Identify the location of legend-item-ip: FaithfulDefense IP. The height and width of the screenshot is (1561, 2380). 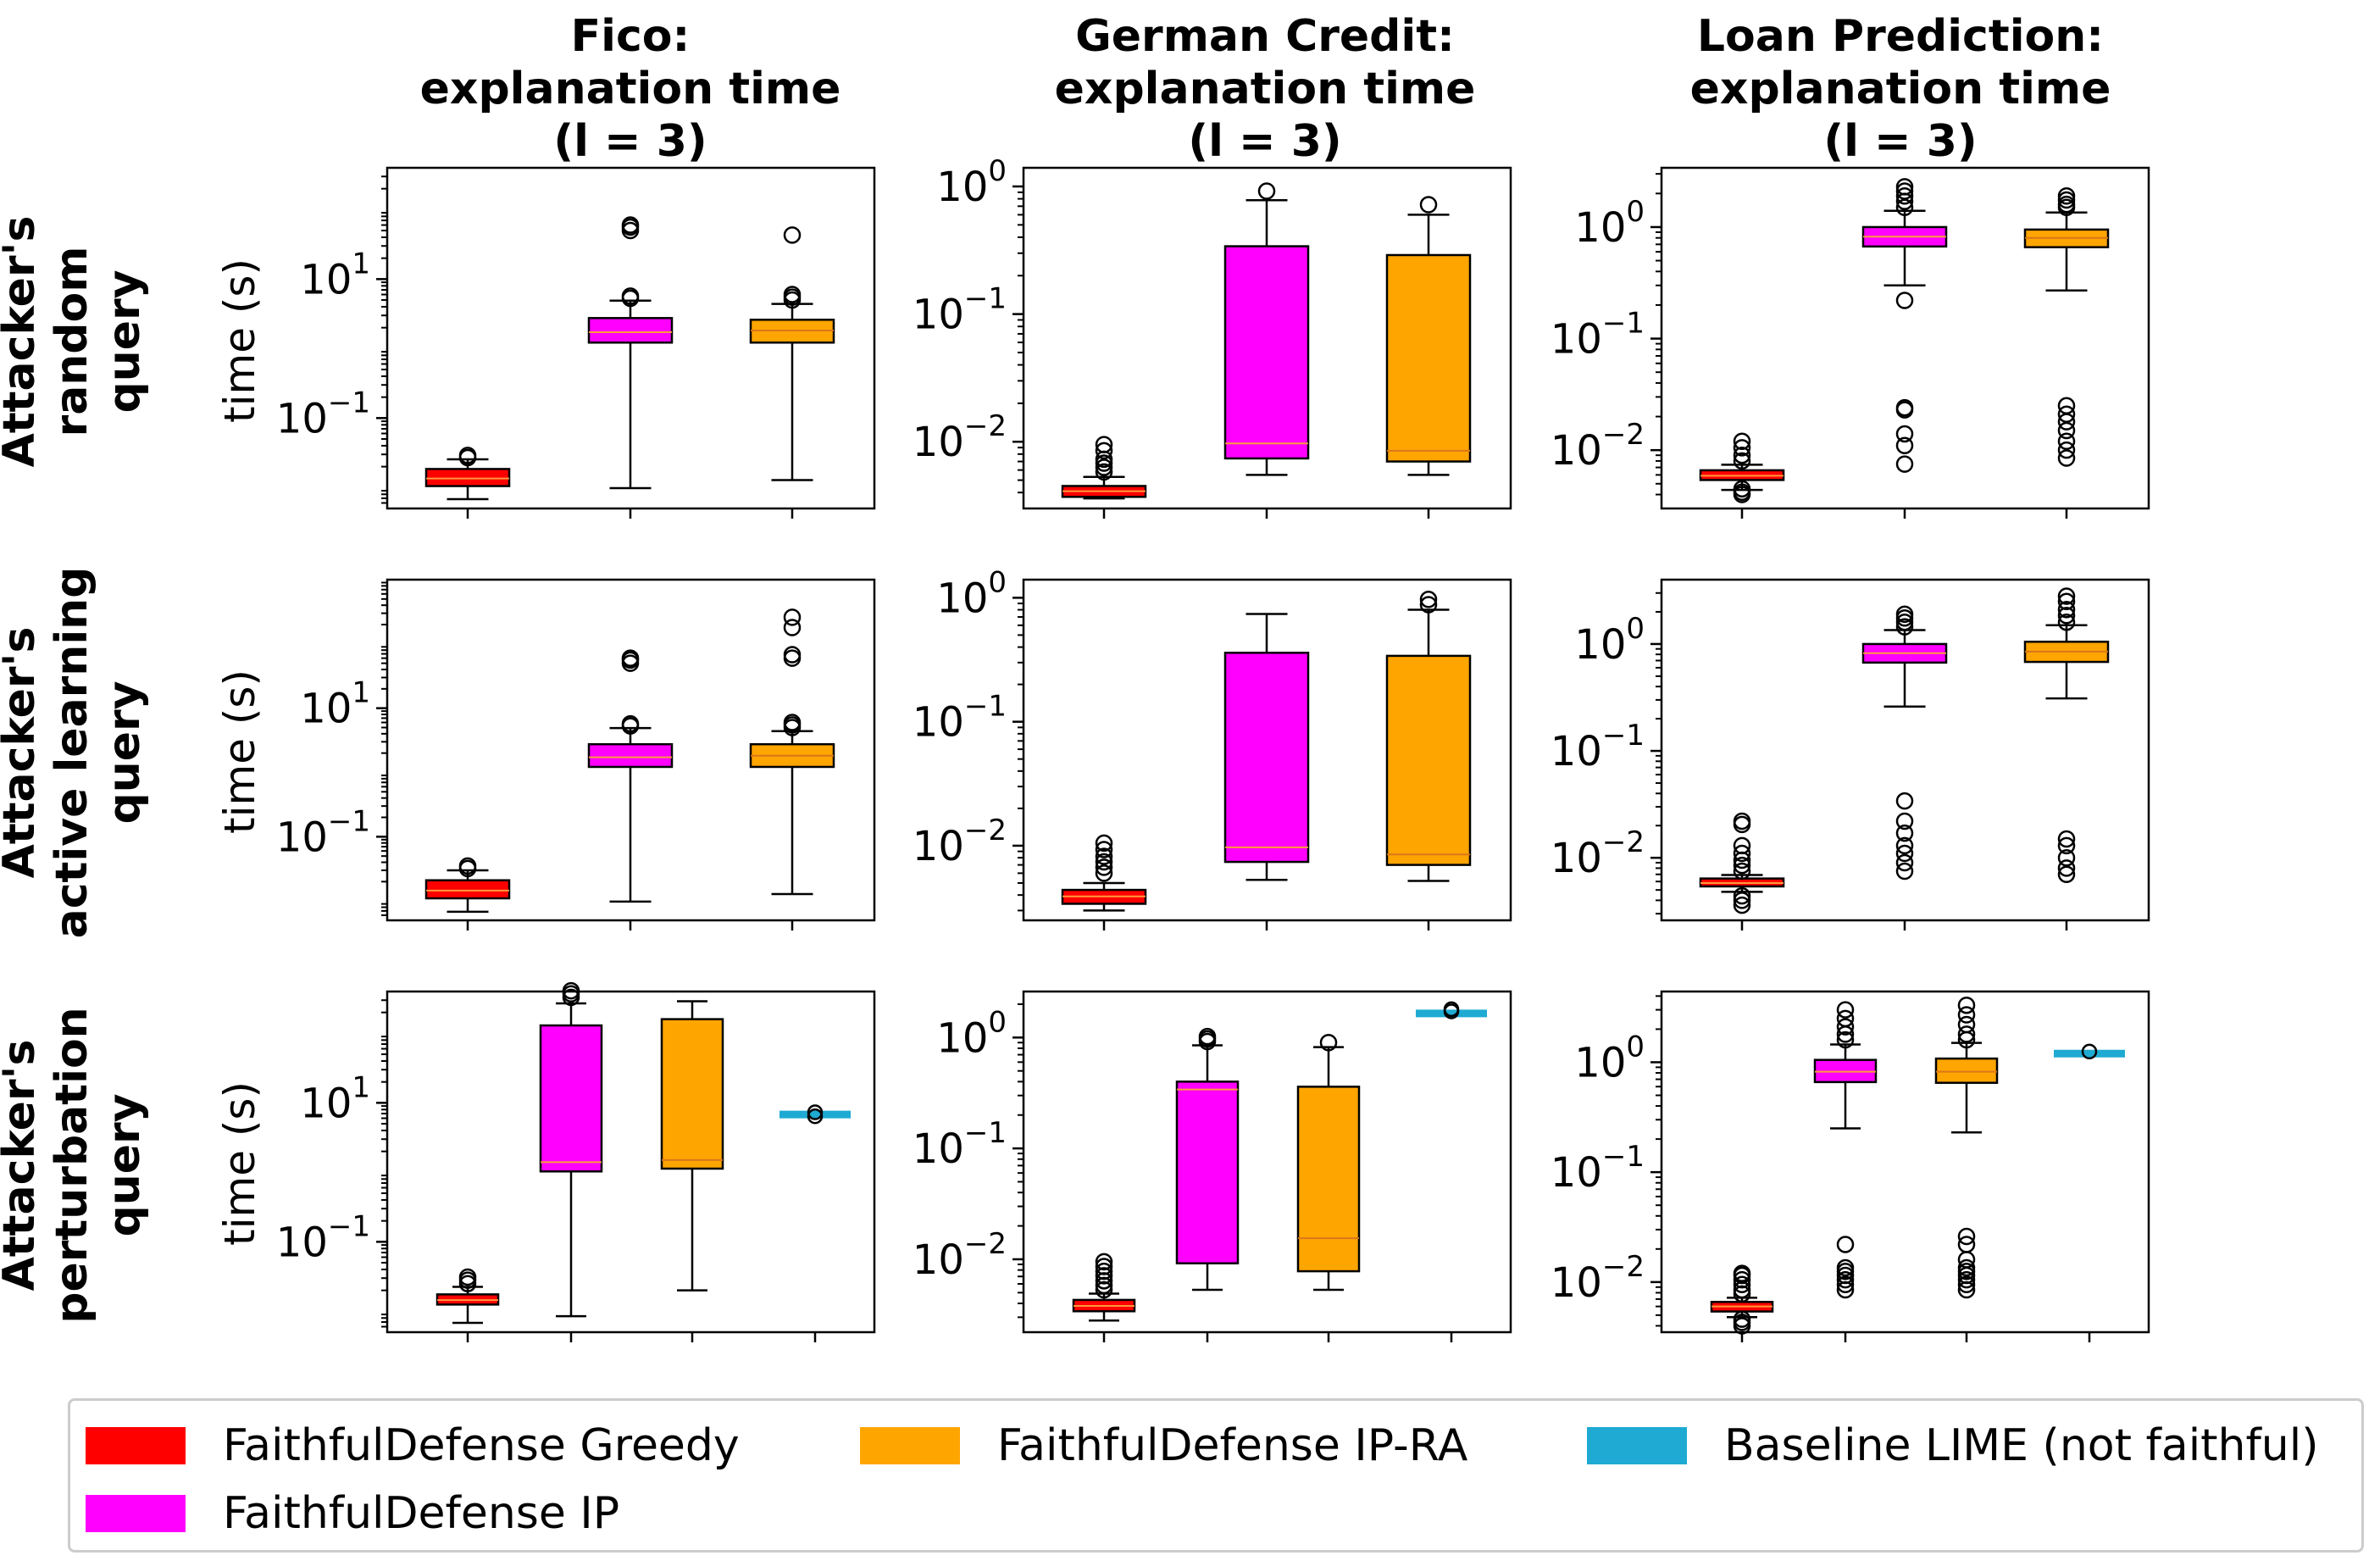
(353, 1514).